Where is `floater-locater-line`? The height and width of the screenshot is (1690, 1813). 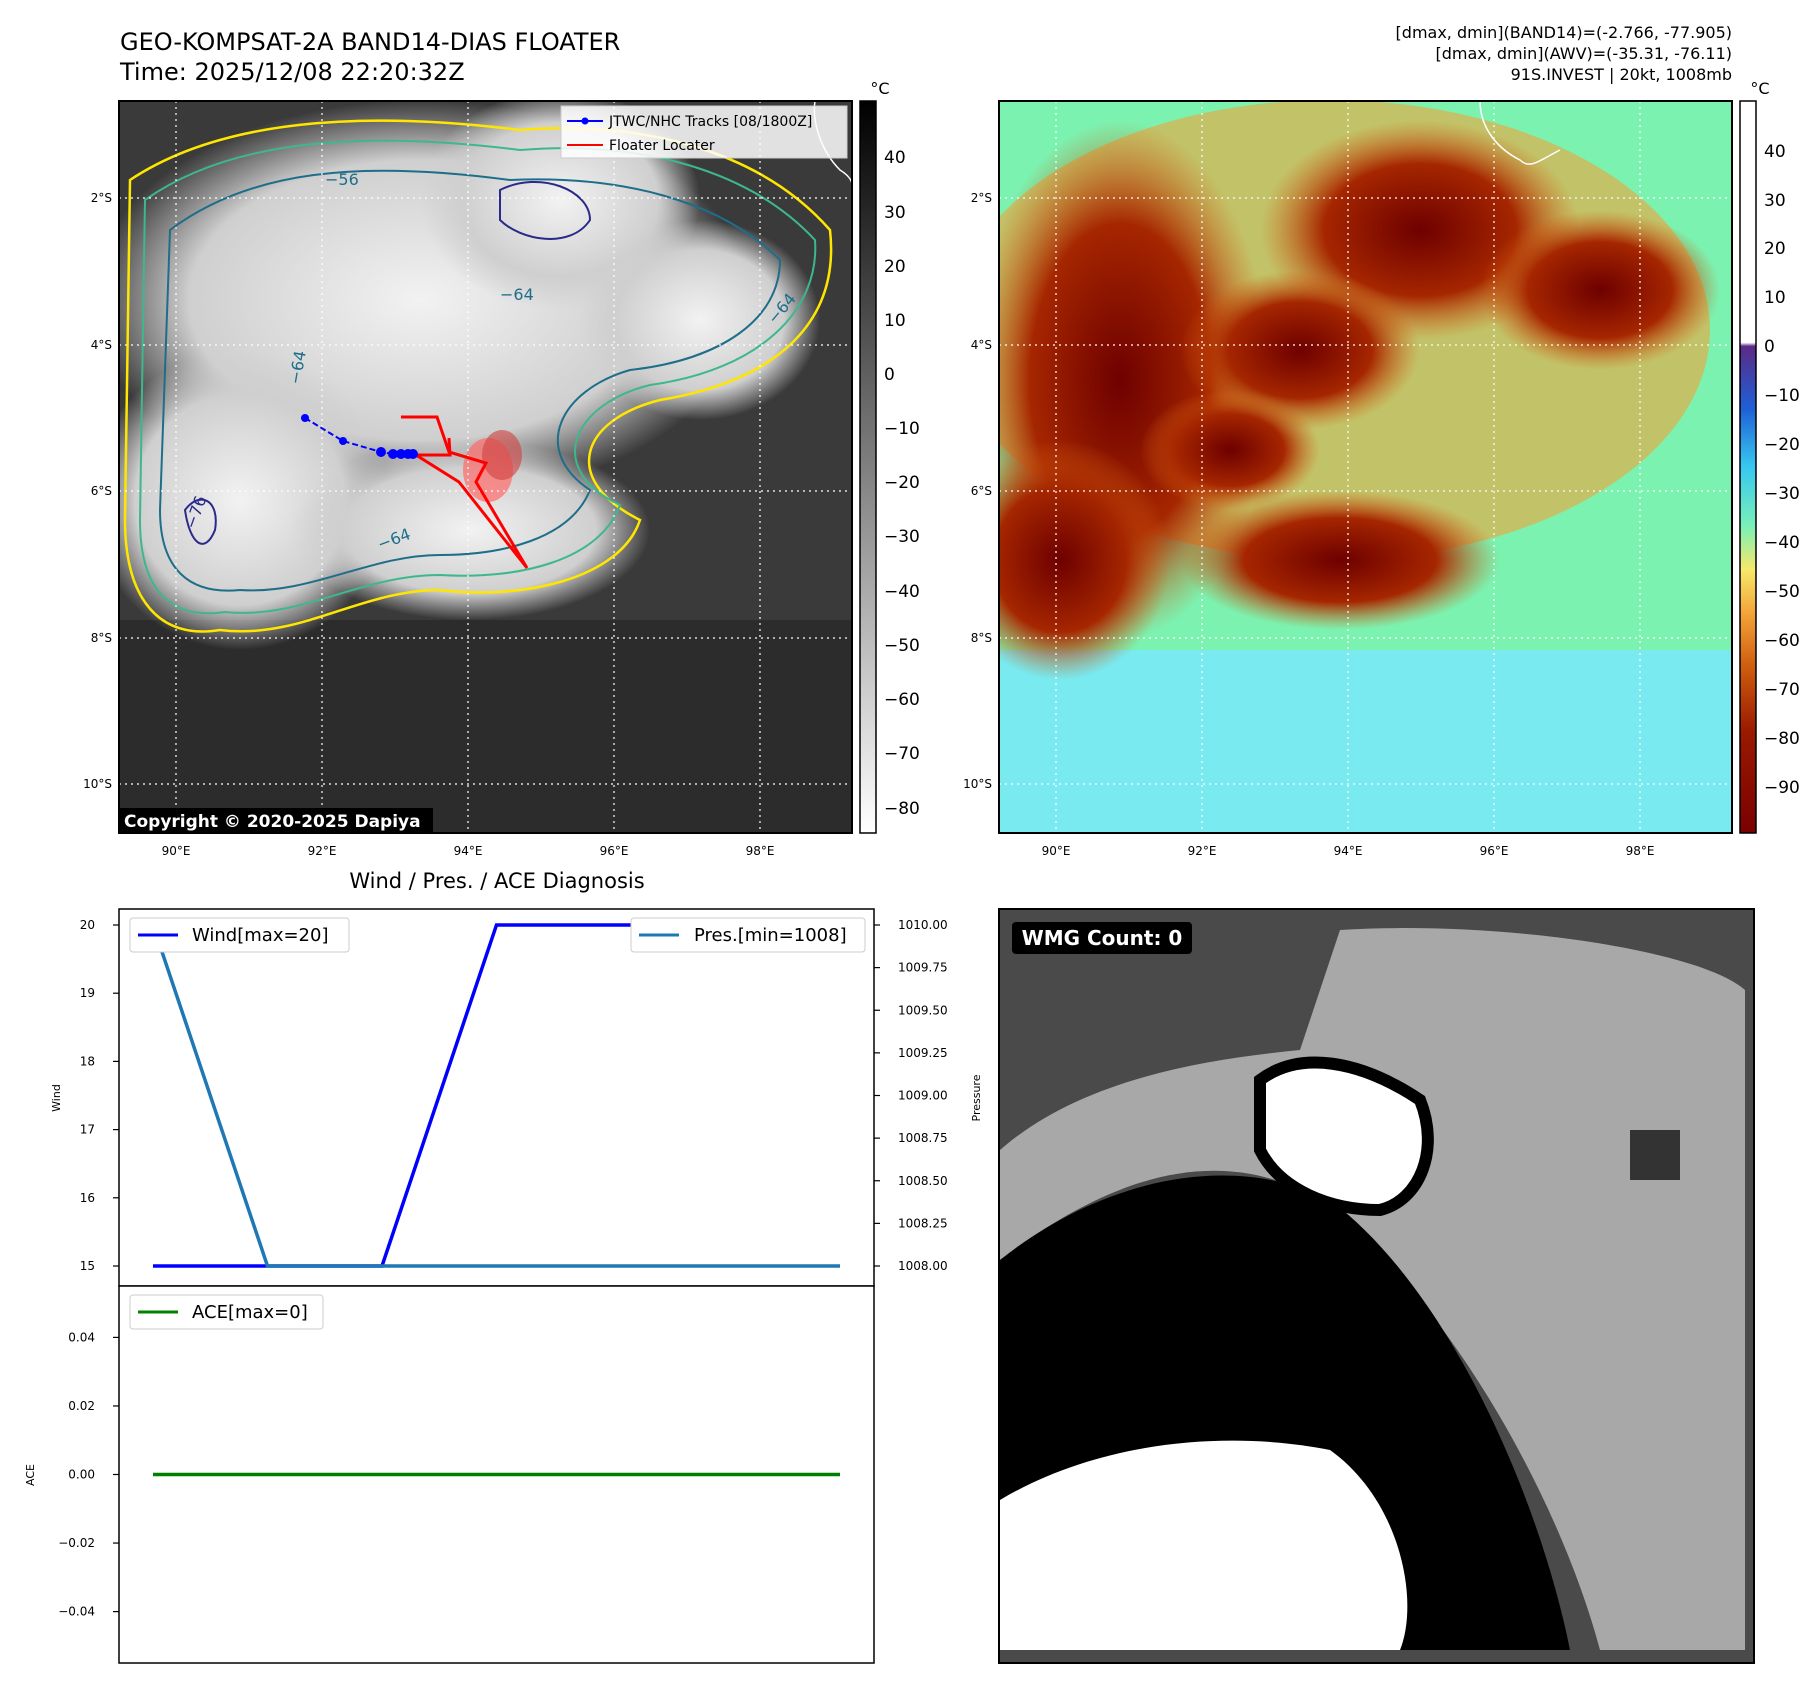
floater-locater-line is located at coordinates (465, 492).